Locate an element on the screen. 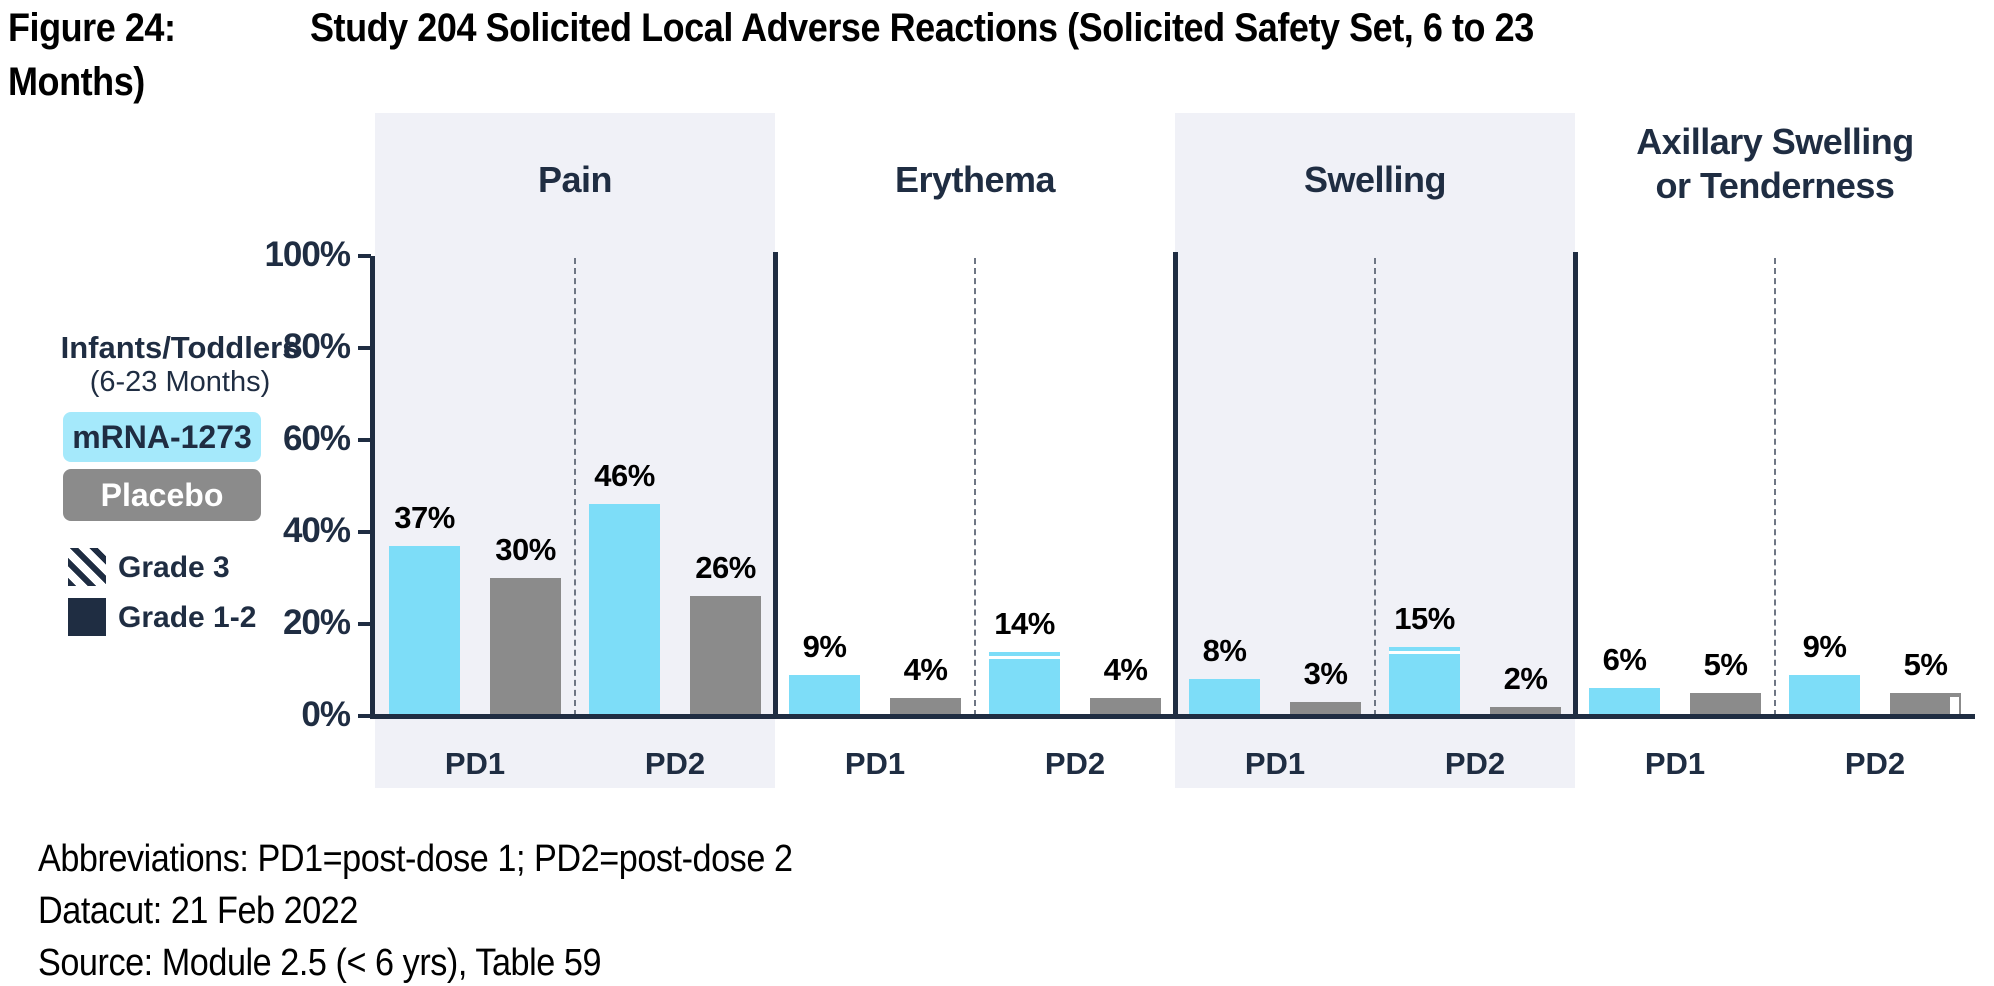 This screenshot has height=986, width=1994. y-tick-label-40: 40% is located at coordinates (316, 530).